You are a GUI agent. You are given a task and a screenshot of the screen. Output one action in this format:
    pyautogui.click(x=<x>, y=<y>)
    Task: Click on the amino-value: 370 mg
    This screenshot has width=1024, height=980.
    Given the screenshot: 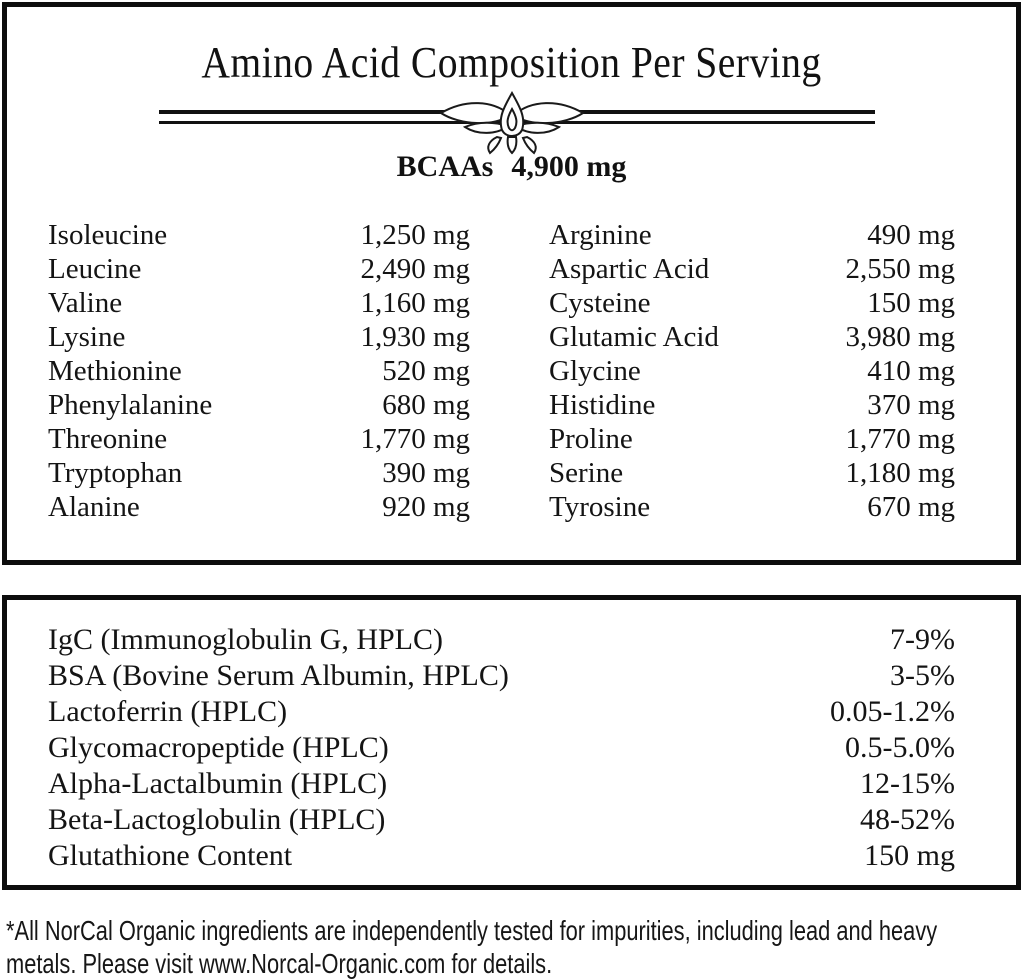 What is the action you would take?
    pyautogui.click(x=911, y=405)
    